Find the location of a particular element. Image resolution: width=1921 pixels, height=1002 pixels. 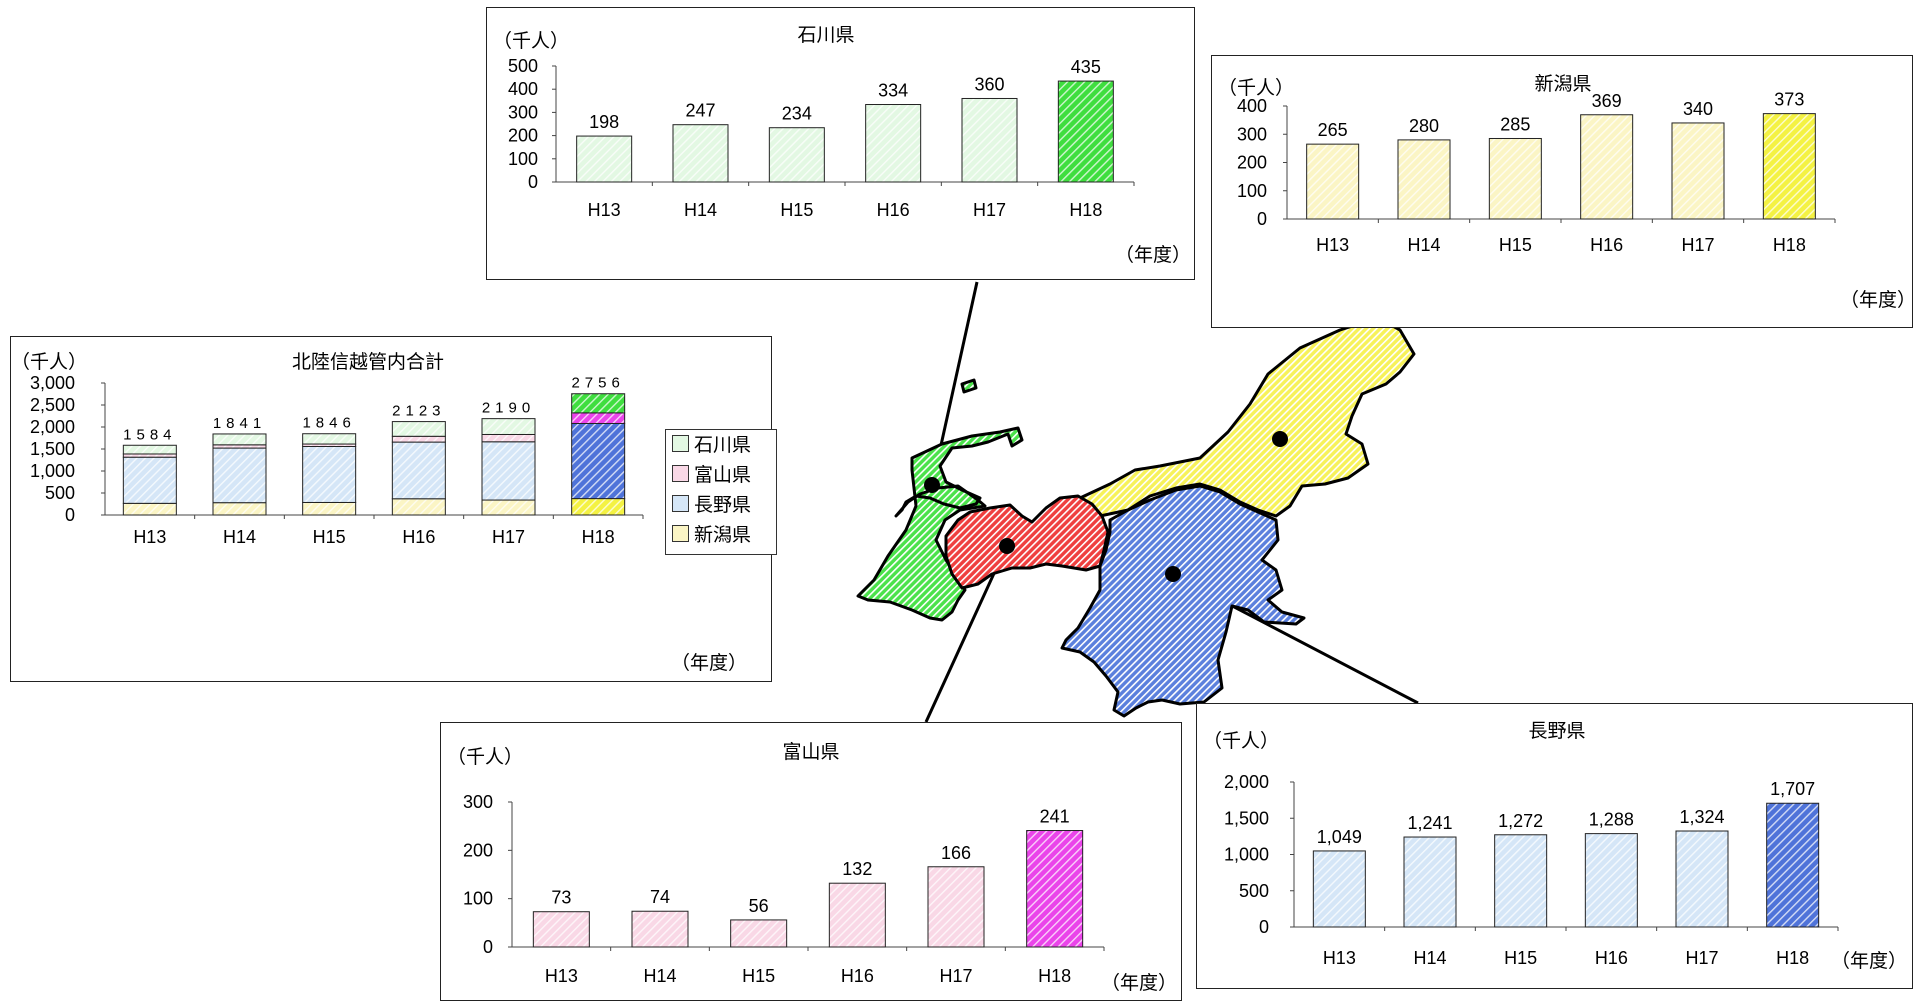

legend-item-toyama: 富山県 is located at coordinates (711, 476).